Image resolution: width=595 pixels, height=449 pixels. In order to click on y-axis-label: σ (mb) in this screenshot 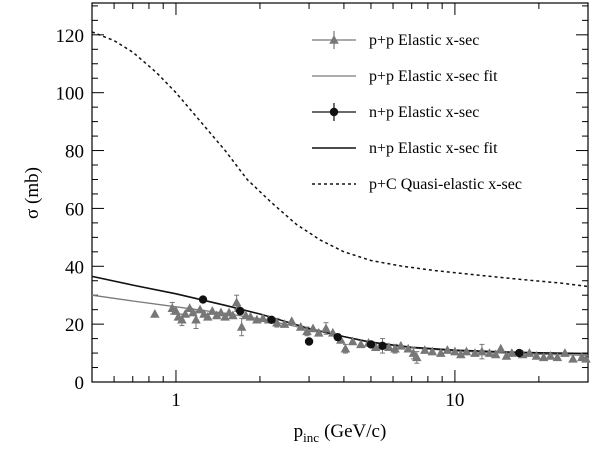, I will do `click(32, 193)`.